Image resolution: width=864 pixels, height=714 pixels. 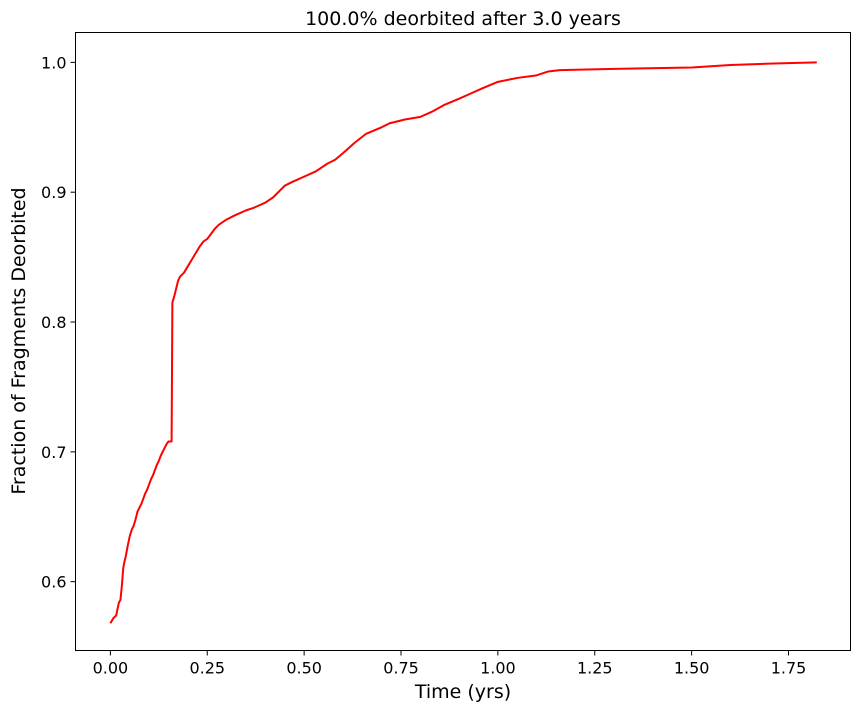 What do you see at coordinates (53, 452) in the screenshot?
I see `y-tick-label: 0.7` at bounding box center [53, 452].